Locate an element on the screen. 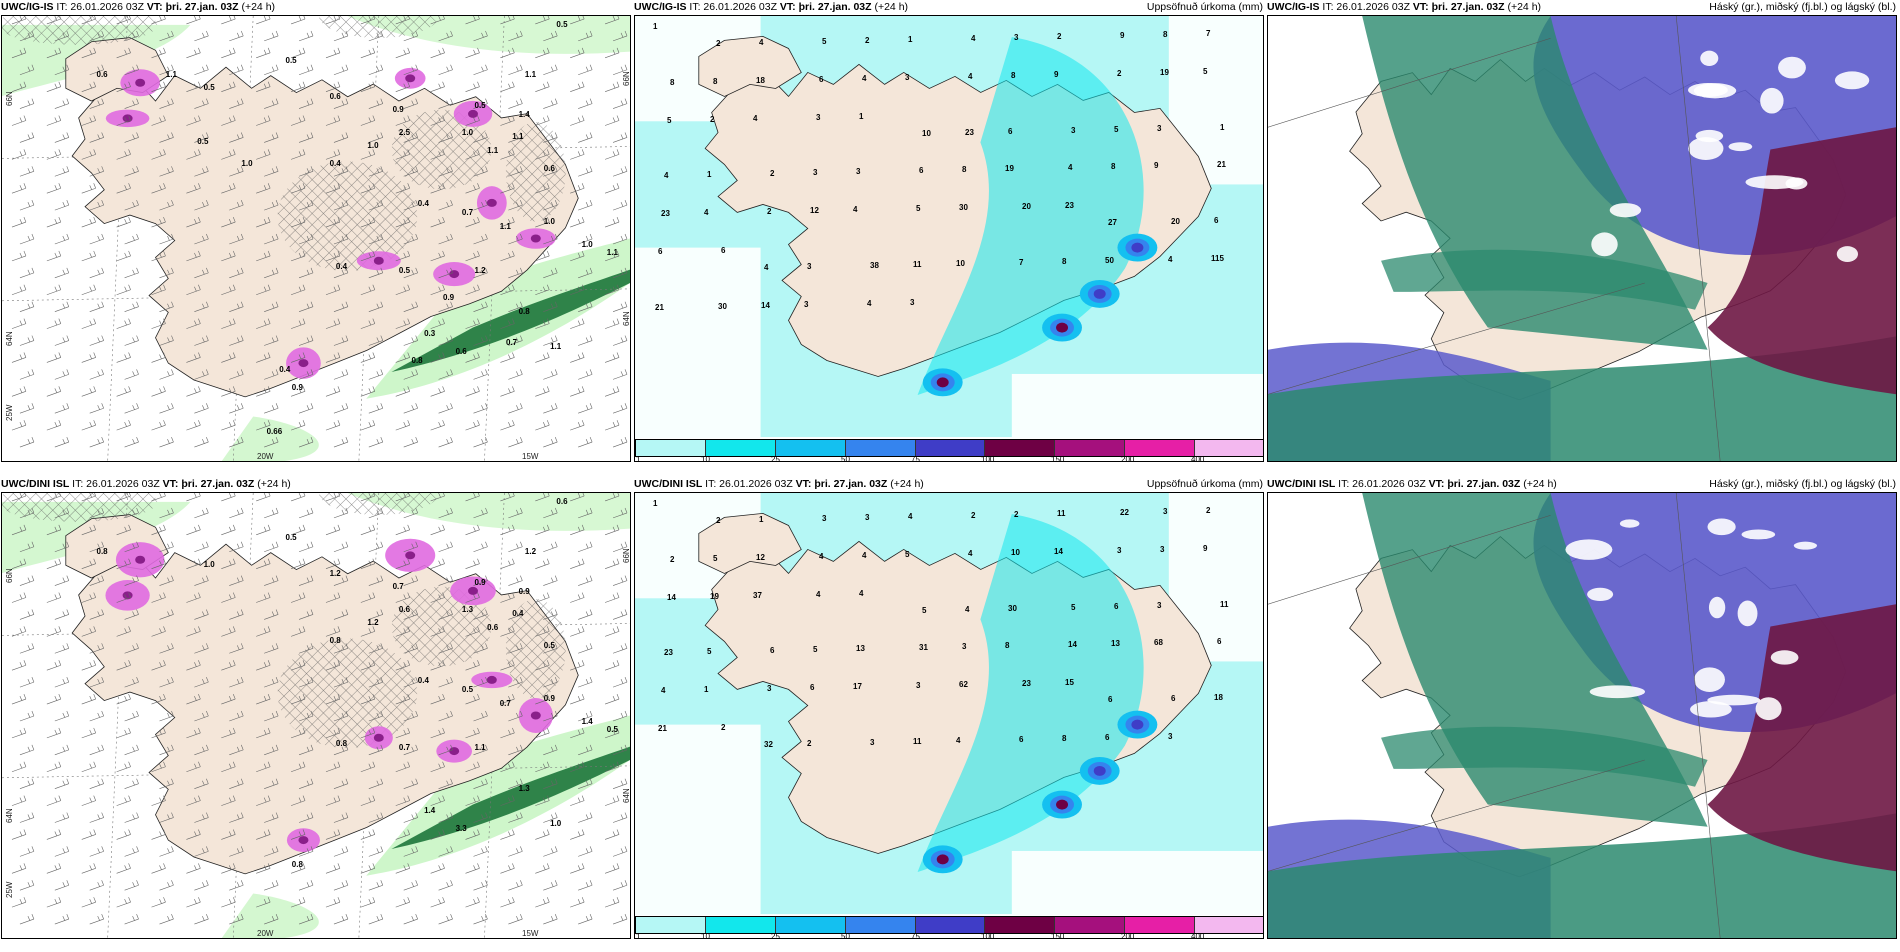 The width and height of the screenshot is (1900, 952). precip-value-label: 1.1 is located at coordinates (505, 226).